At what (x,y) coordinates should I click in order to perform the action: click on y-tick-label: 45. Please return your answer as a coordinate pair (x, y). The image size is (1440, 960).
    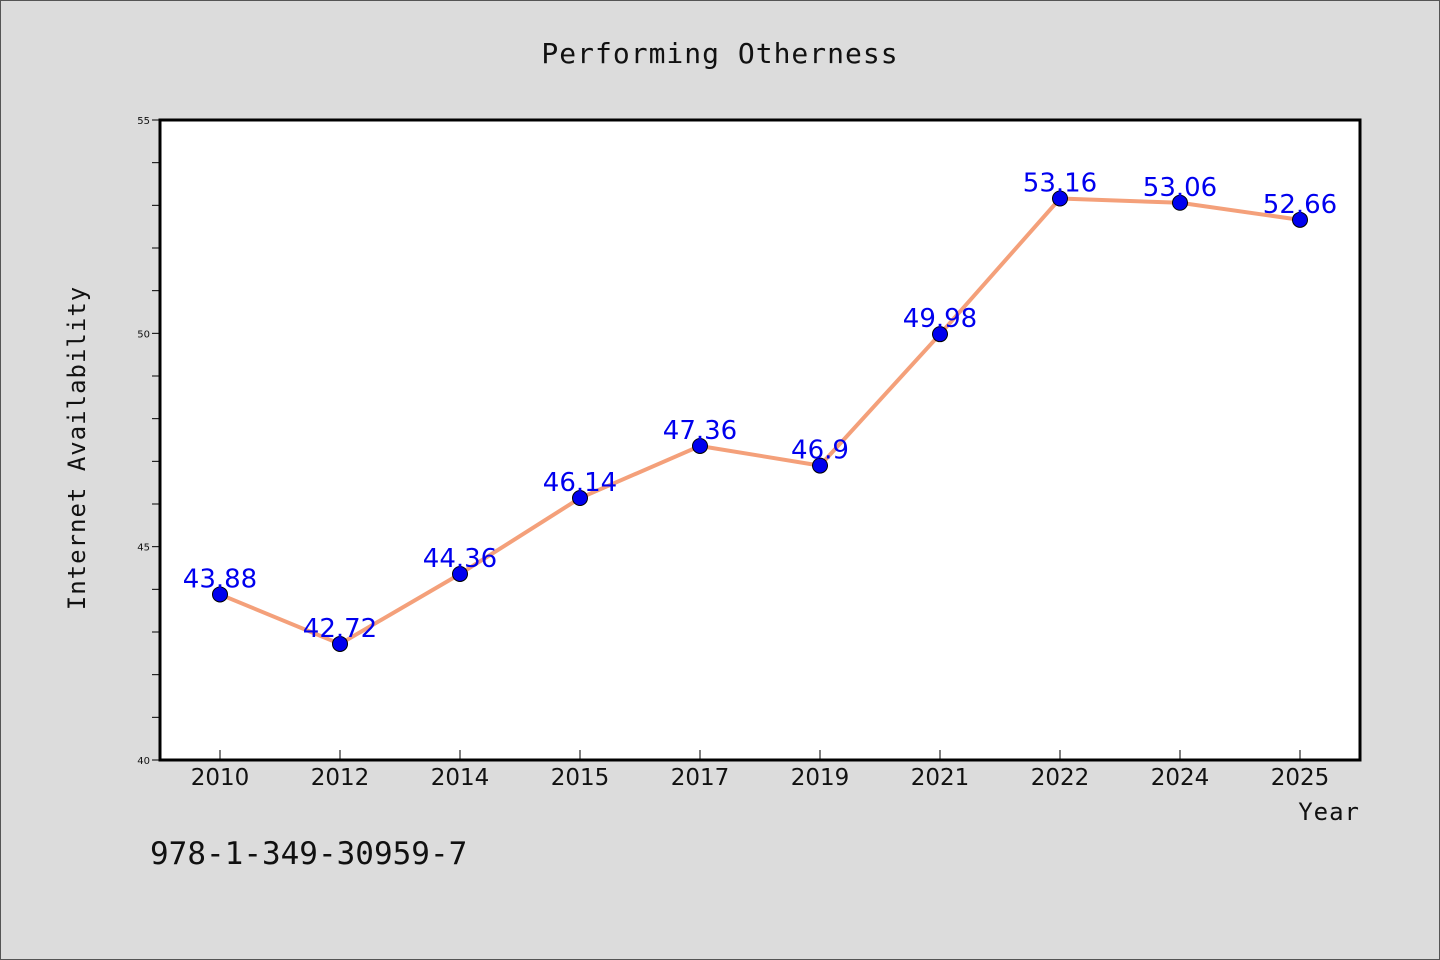
    Looking at the image, I should click on (143, 548).